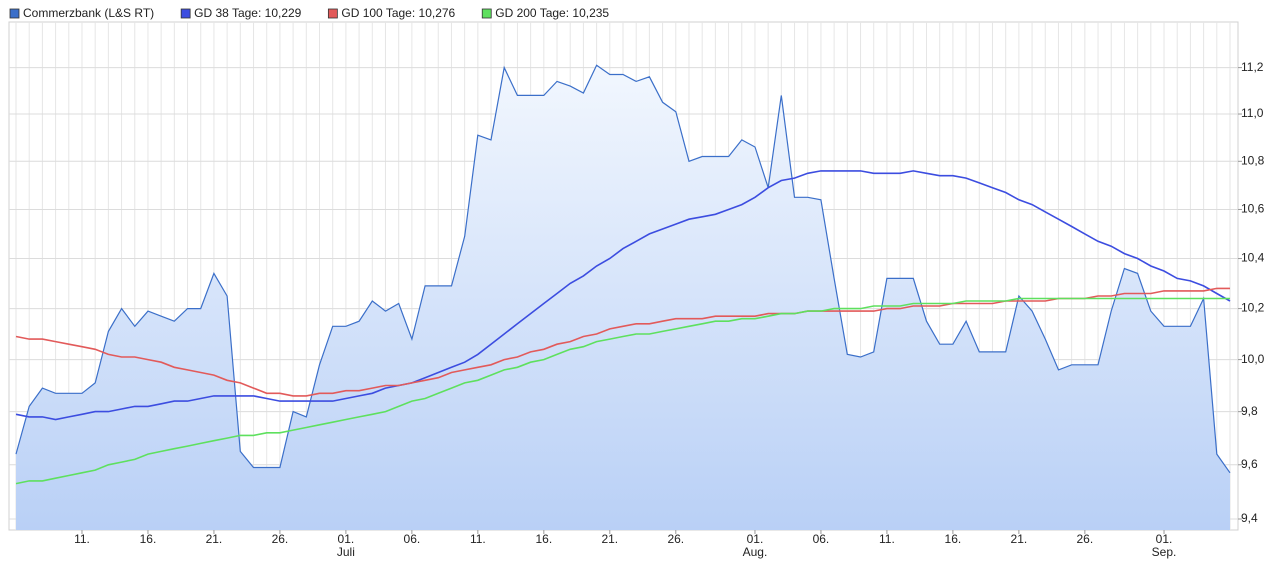 The height and width of the screenshot is (562, 1274). Describe the element at coordinates (346, 552) in the screenshot. I see `month-label: Juli` at that location.